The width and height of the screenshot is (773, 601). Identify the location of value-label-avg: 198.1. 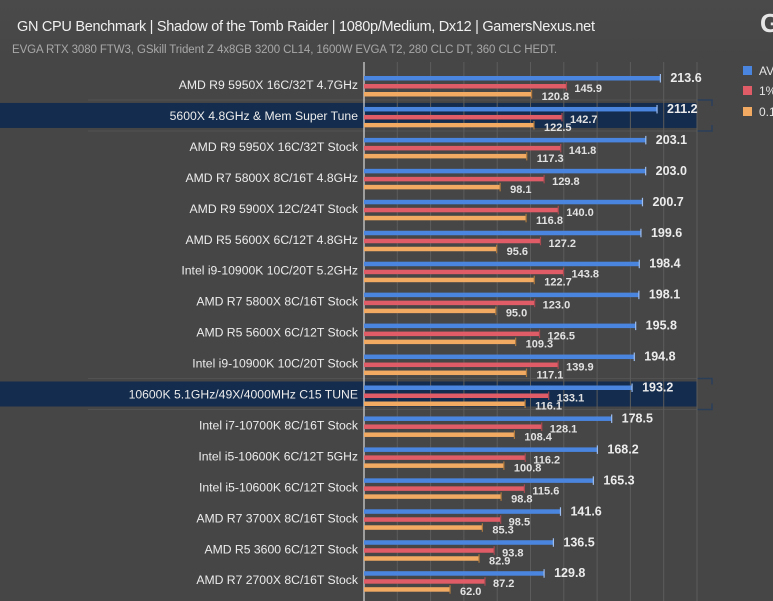
(664, 295).